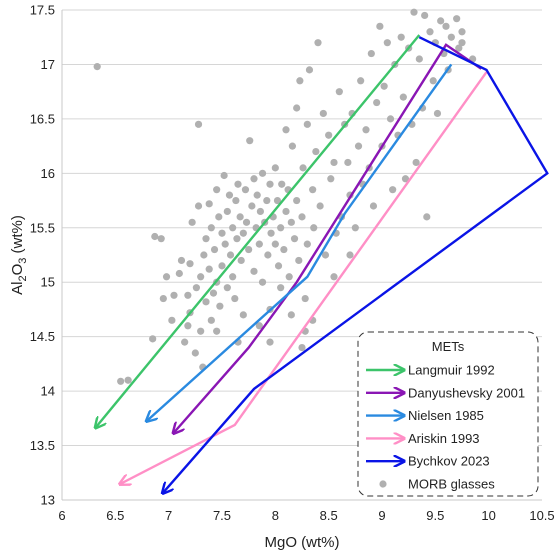  Describe the element at coordinates (423, 438) in the screenshot. I see `legend-item: Ariskin 1993` at that location.